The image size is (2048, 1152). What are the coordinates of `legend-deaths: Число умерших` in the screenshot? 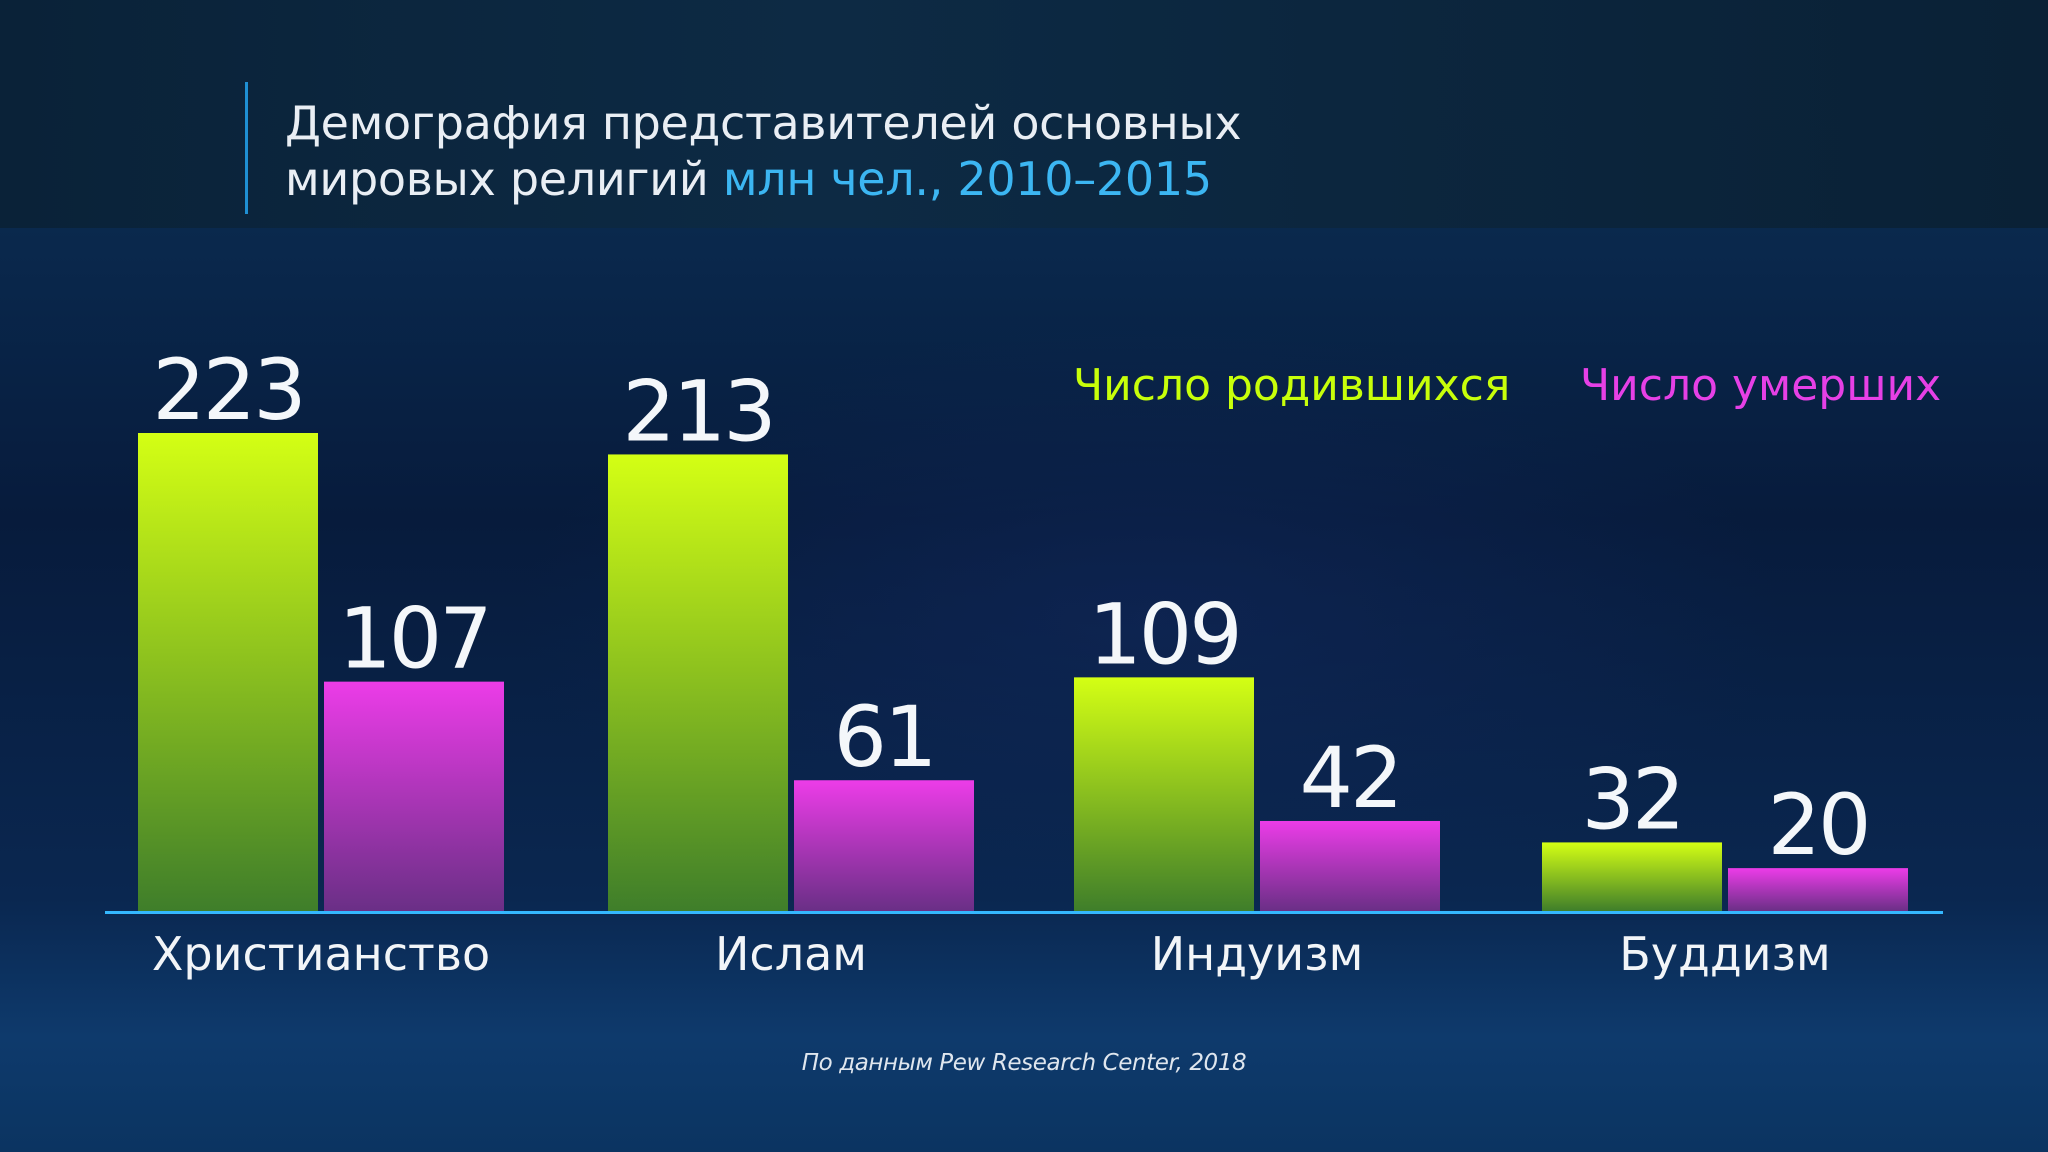 It's located at (1761, 385).